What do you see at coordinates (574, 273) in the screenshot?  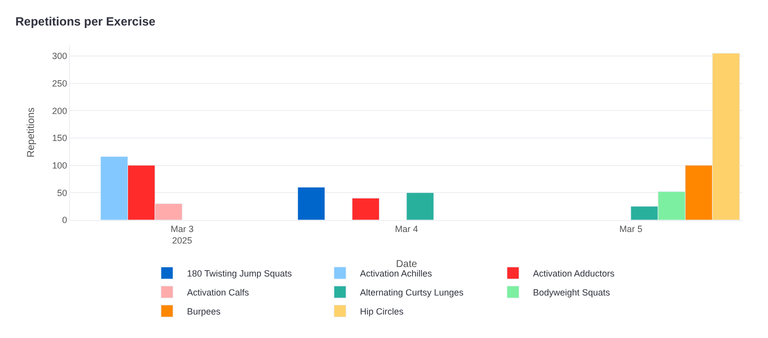 I see `legend-label: Activation Adductors` at bounding box center [574, 273].